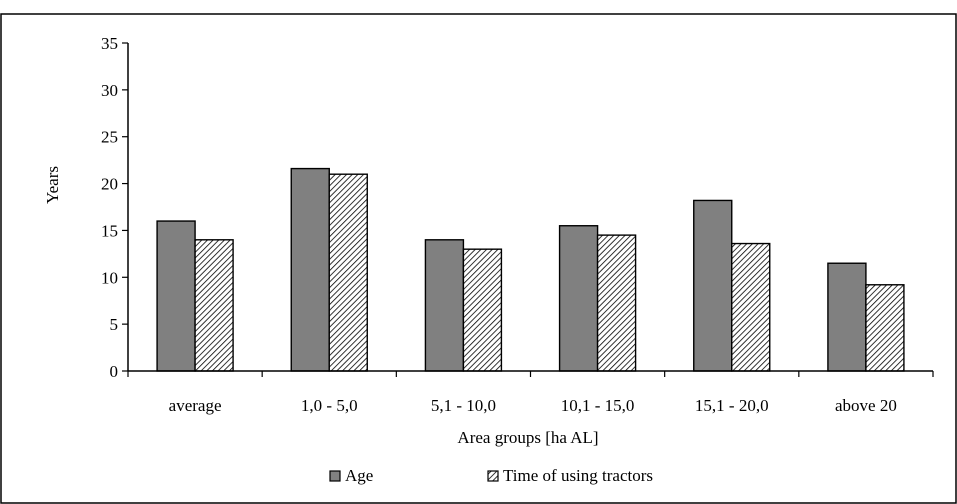 This screenshot has width=957, height=504. I want to click on x-axis-label: Area groups [ha AL], so click(527, 437).